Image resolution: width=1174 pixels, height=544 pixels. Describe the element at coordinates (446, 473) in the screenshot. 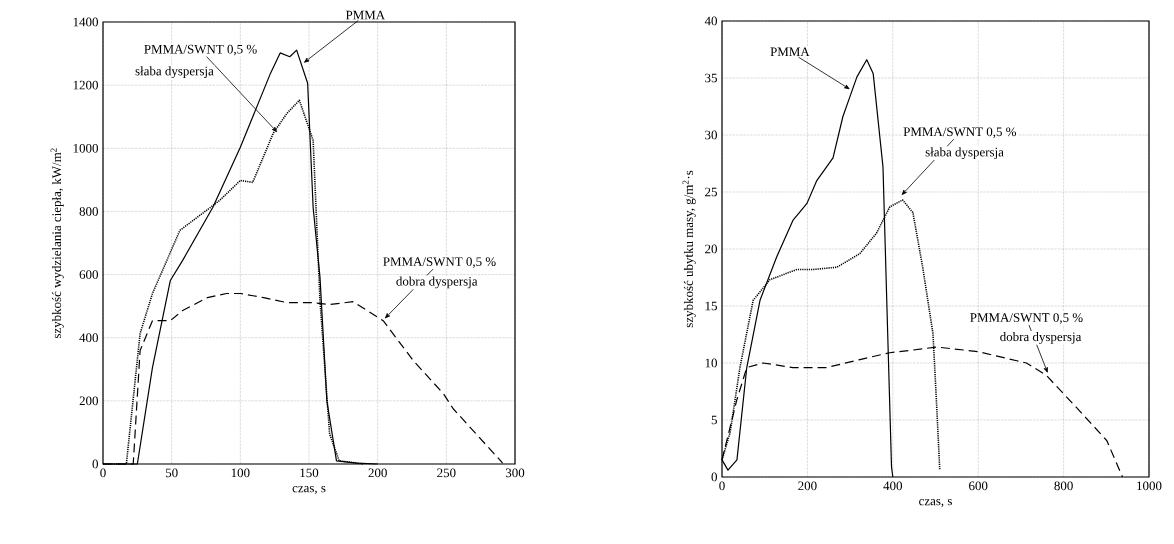

I see `x-tick-label: 250` at that location.